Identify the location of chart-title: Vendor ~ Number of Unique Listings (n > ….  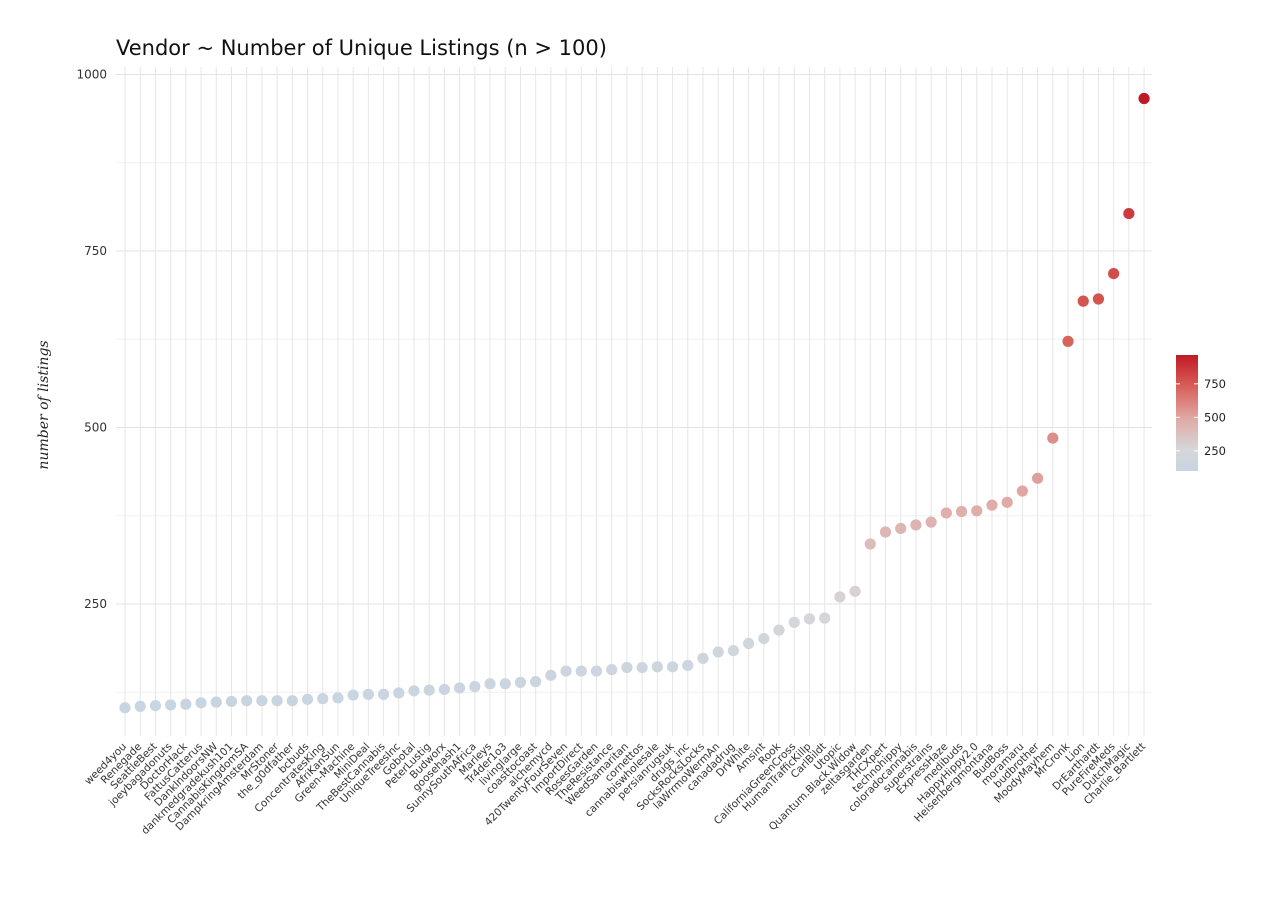
(361, 48).